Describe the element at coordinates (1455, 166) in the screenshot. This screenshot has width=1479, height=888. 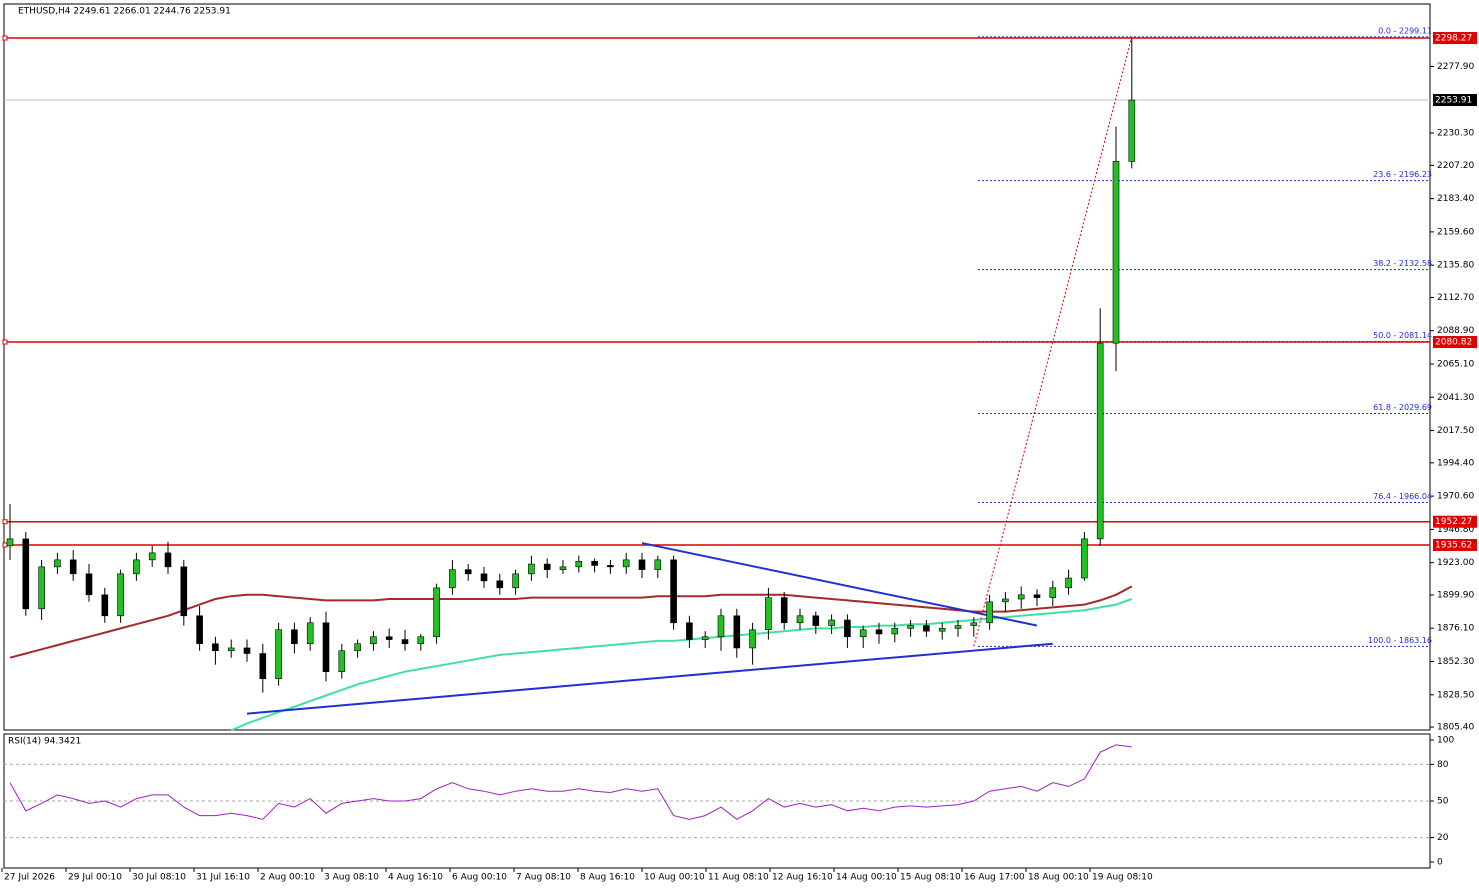
I see `y-tick-label: 2207.20` at that location.